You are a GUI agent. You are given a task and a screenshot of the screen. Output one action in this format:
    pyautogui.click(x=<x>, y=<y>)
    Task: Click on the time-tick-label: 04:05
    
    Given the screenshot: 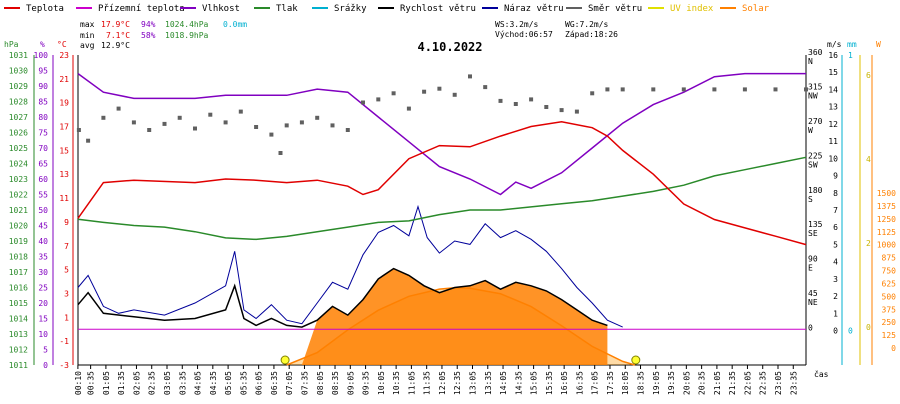 What is the action you would take?
    pyautogui.click(x=198, y=383)
    